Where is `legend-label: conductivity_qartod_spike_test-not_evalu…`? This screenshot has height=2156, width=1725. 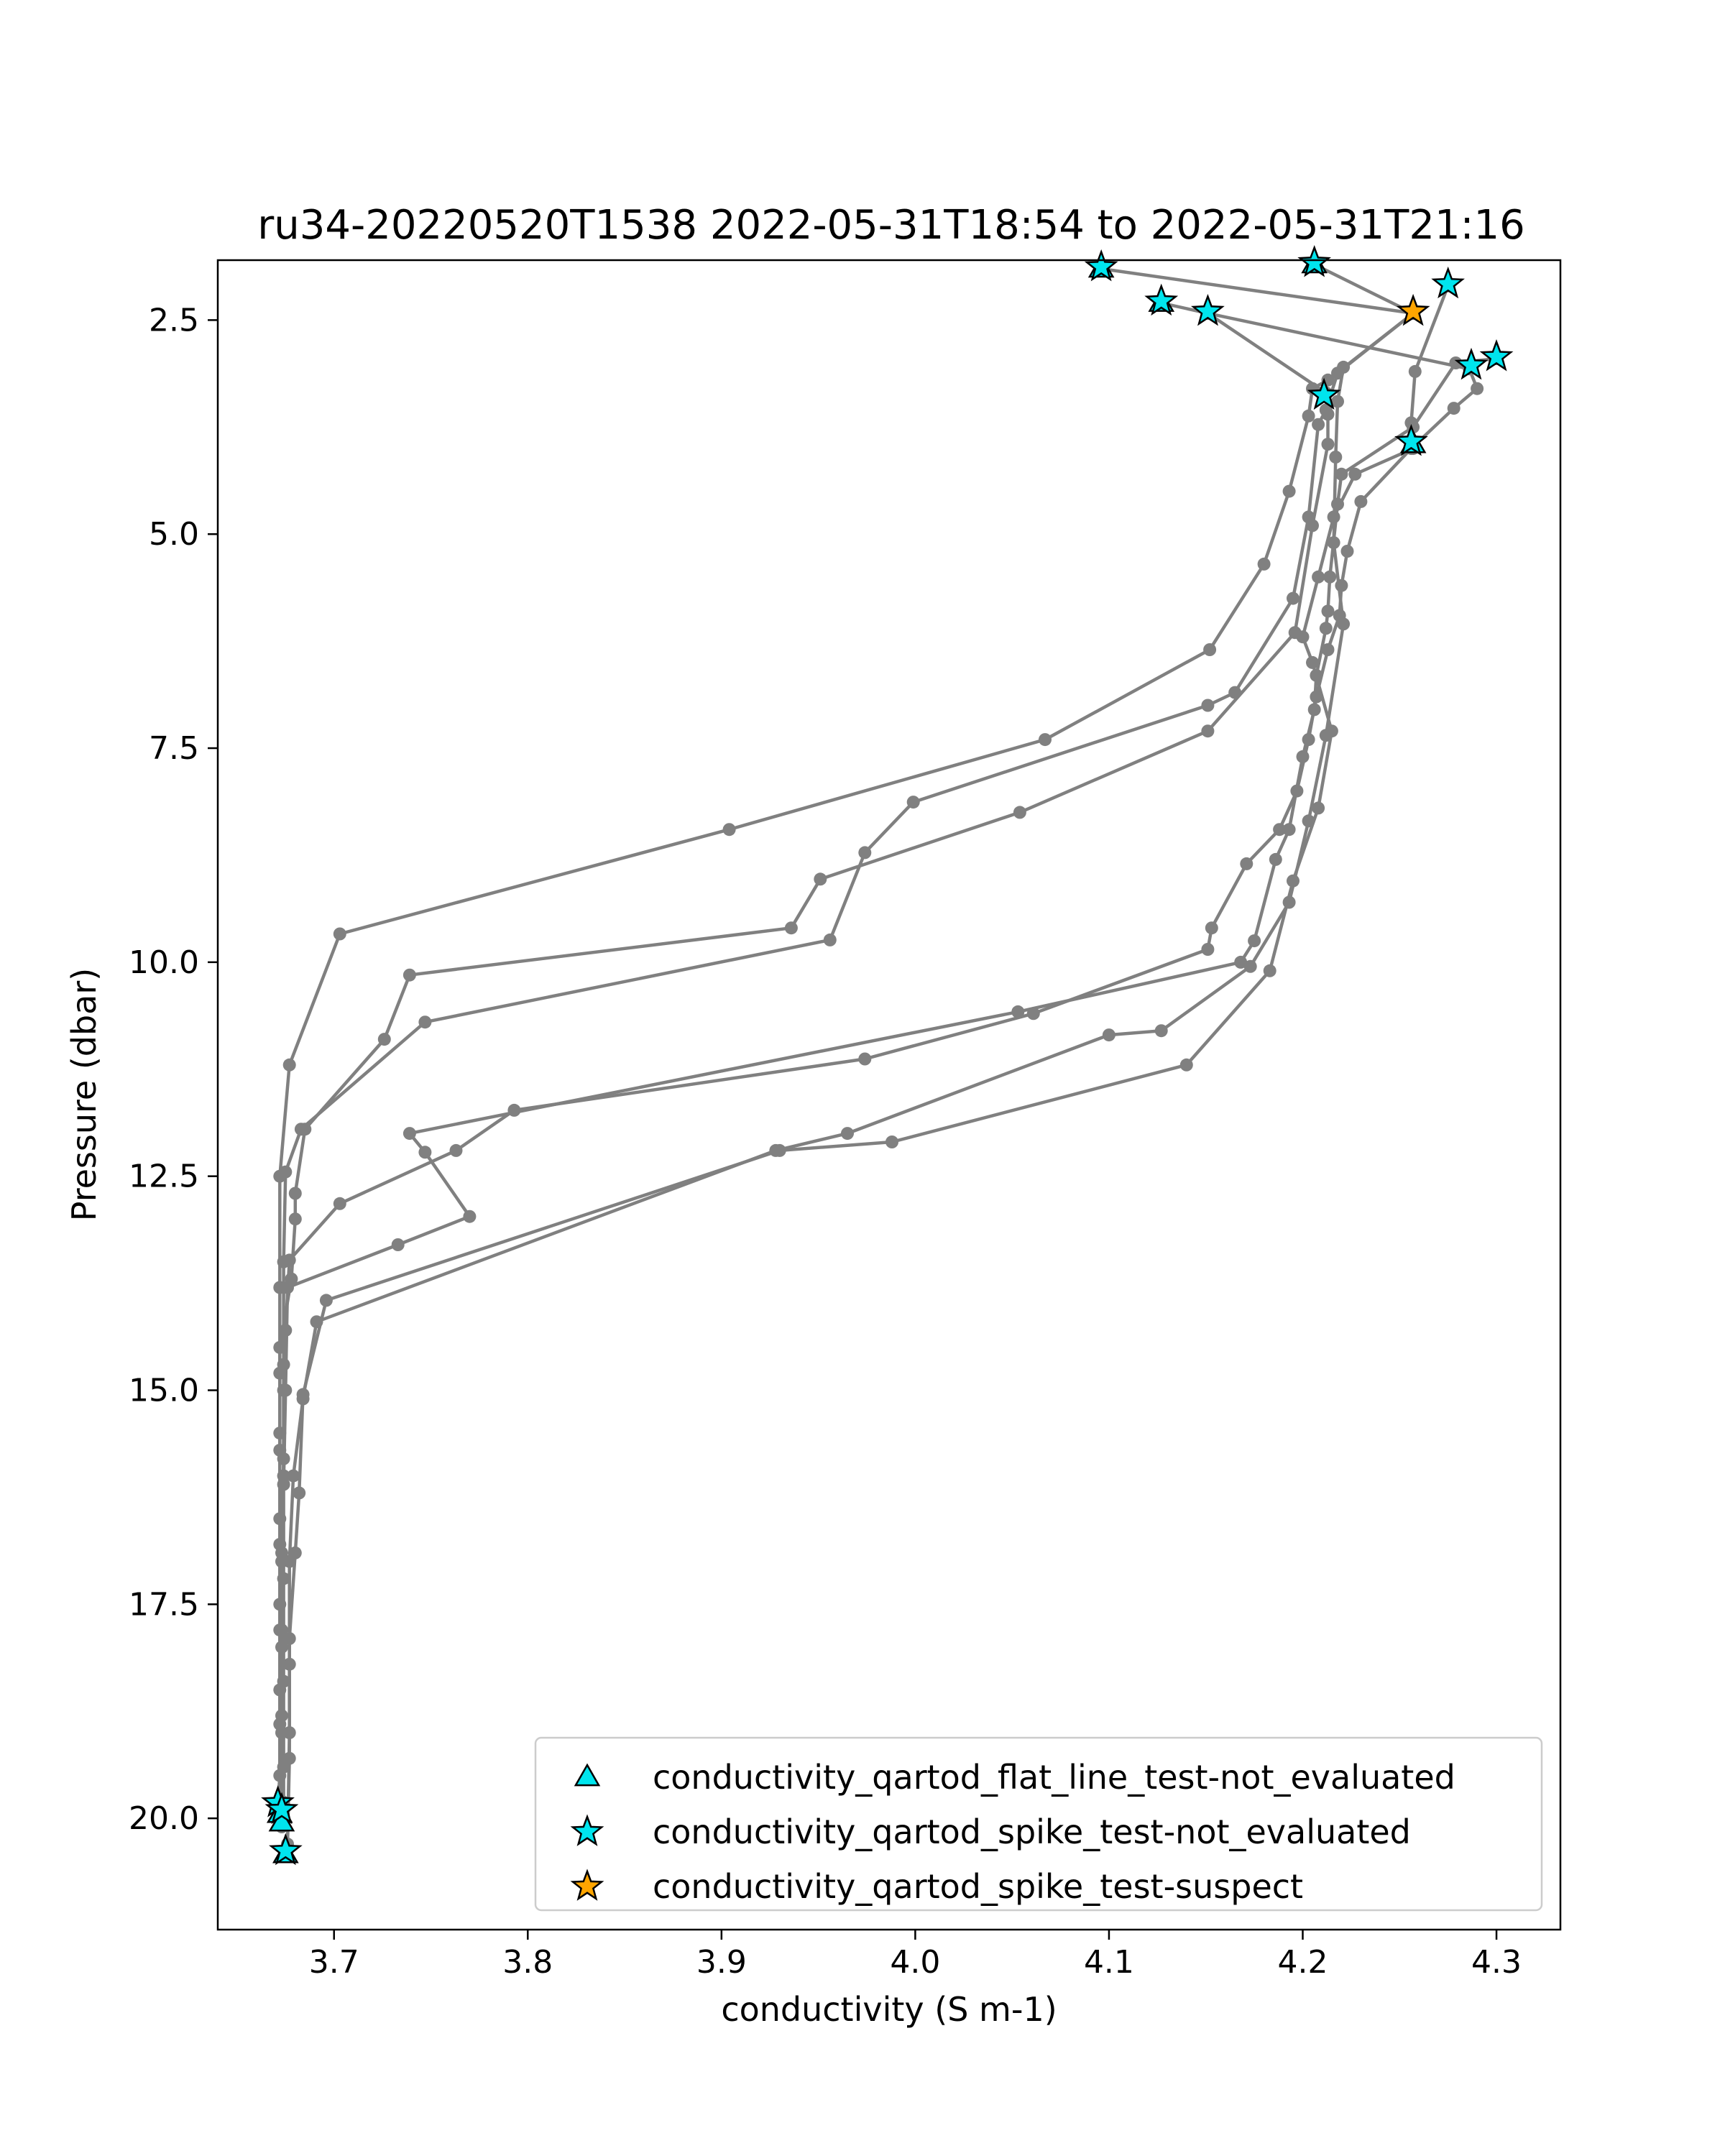
legend-label: conductivity_qartod_spike_test-not_evalu… is located at coordinates (1032, 1831).